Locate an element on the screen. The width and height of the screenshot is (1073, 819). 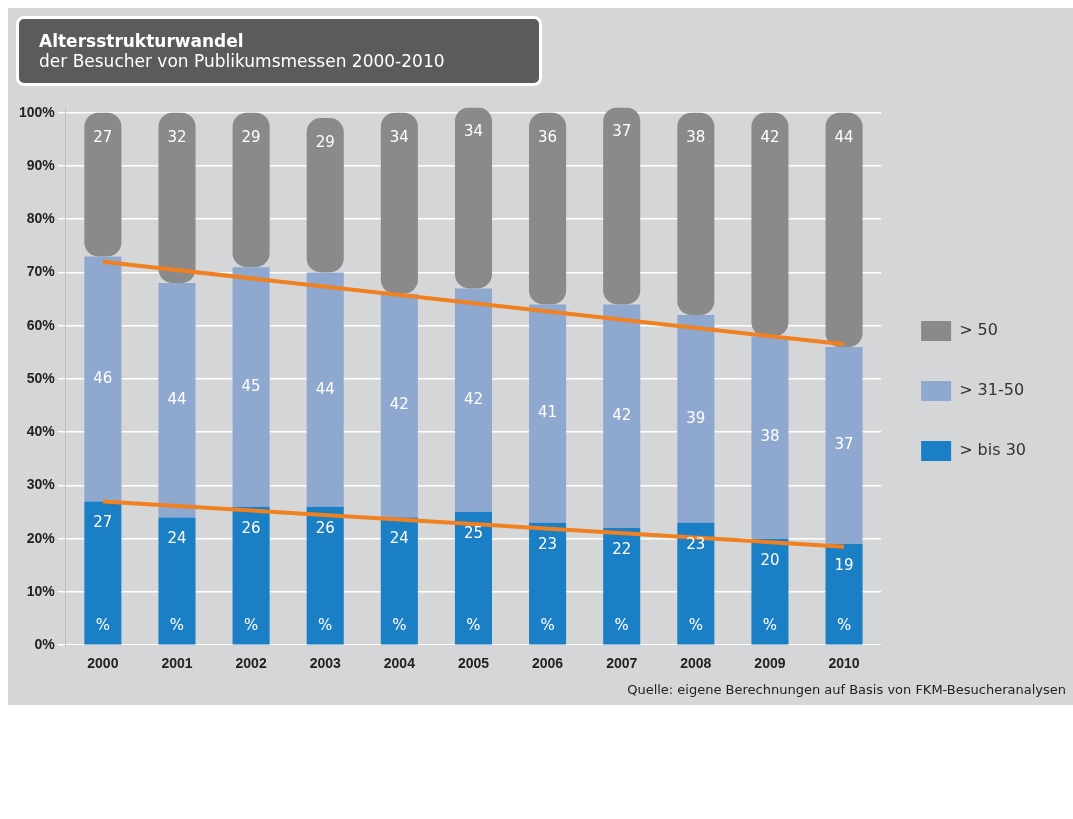
data-label: 27 is located at coordinates (103, 136).